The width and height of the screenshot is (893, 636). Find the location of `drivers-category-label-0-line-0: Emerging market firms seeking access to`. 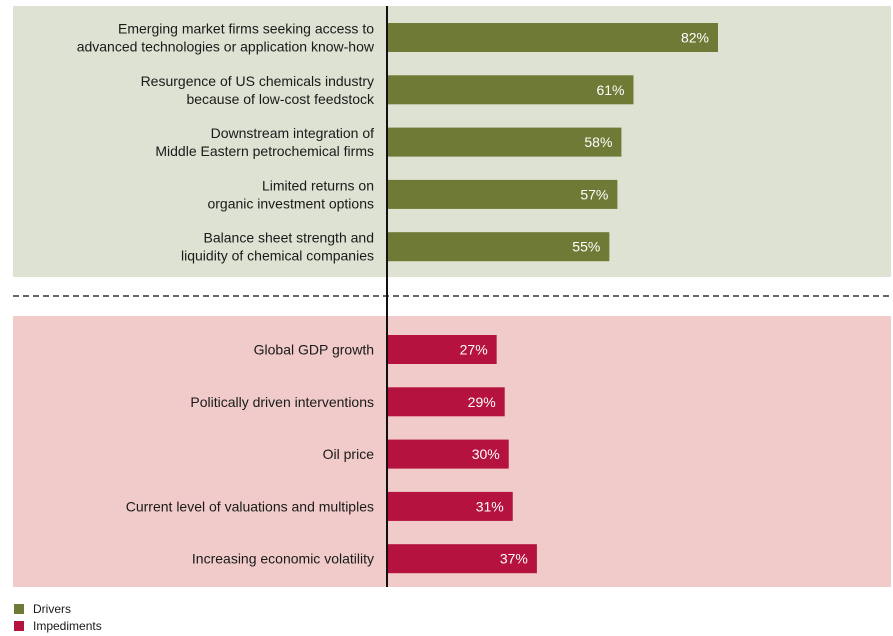

drivers-category-label-0-line-0: Emerging market firms seeking access to is located at coordinates (246, 29).